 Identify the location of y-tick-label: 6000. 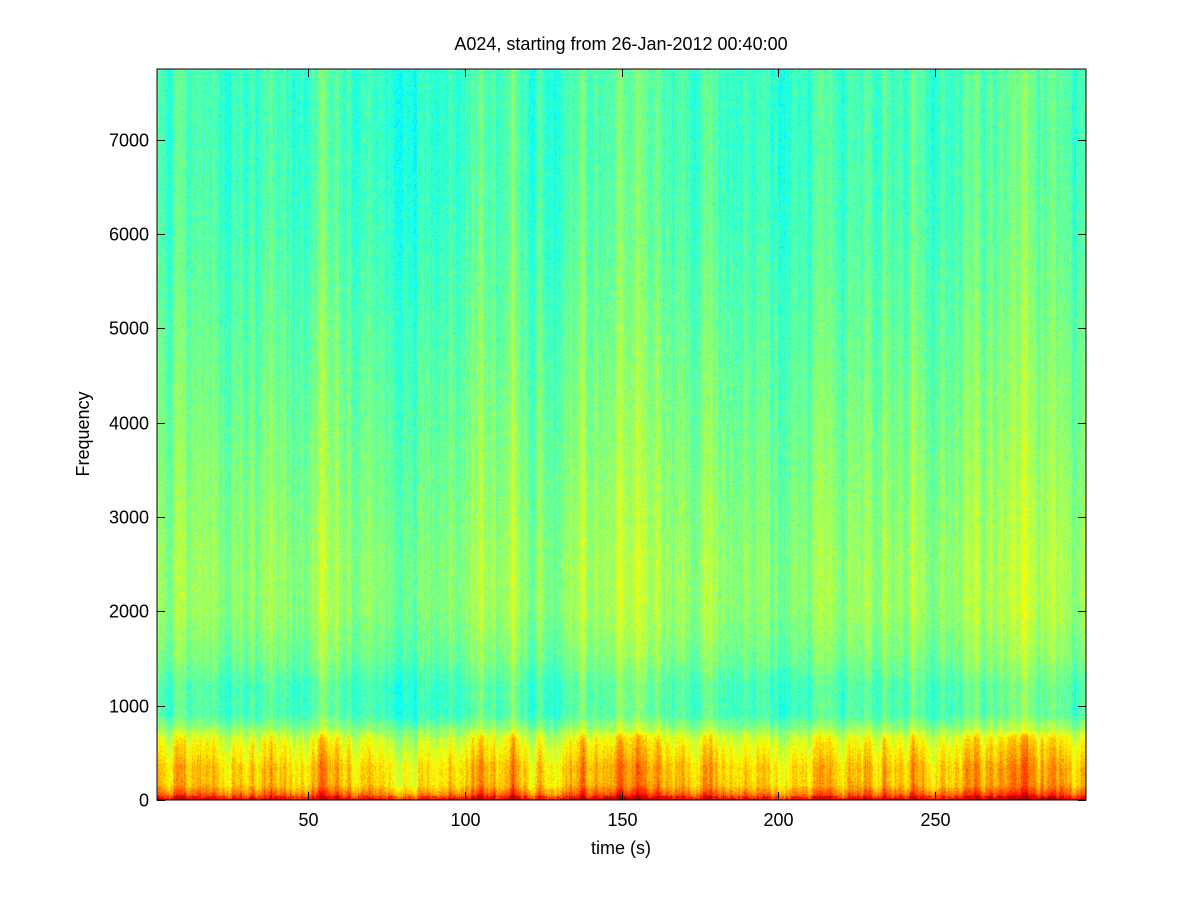
(129, 235).